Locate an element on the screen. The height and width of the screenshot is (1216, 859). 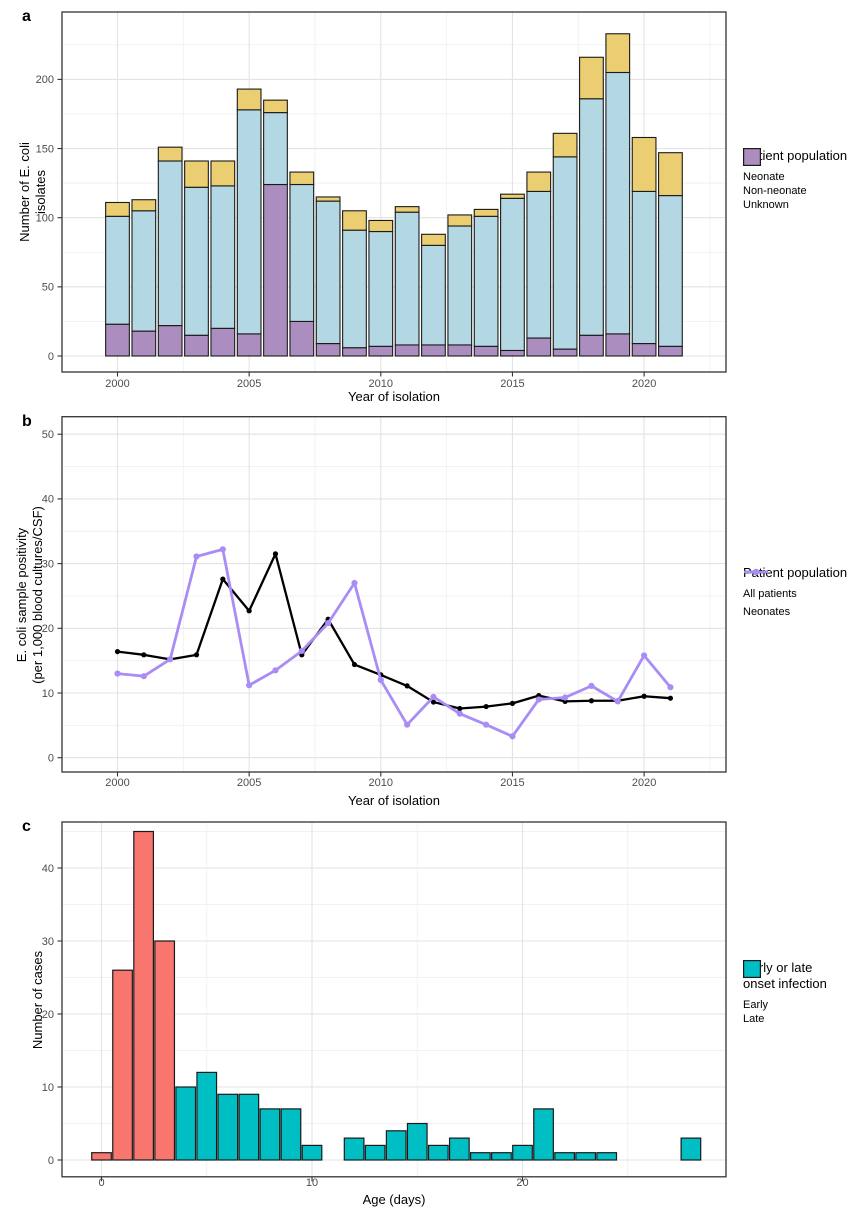
legend-label: Neonate is located at coordinates (764, 177).